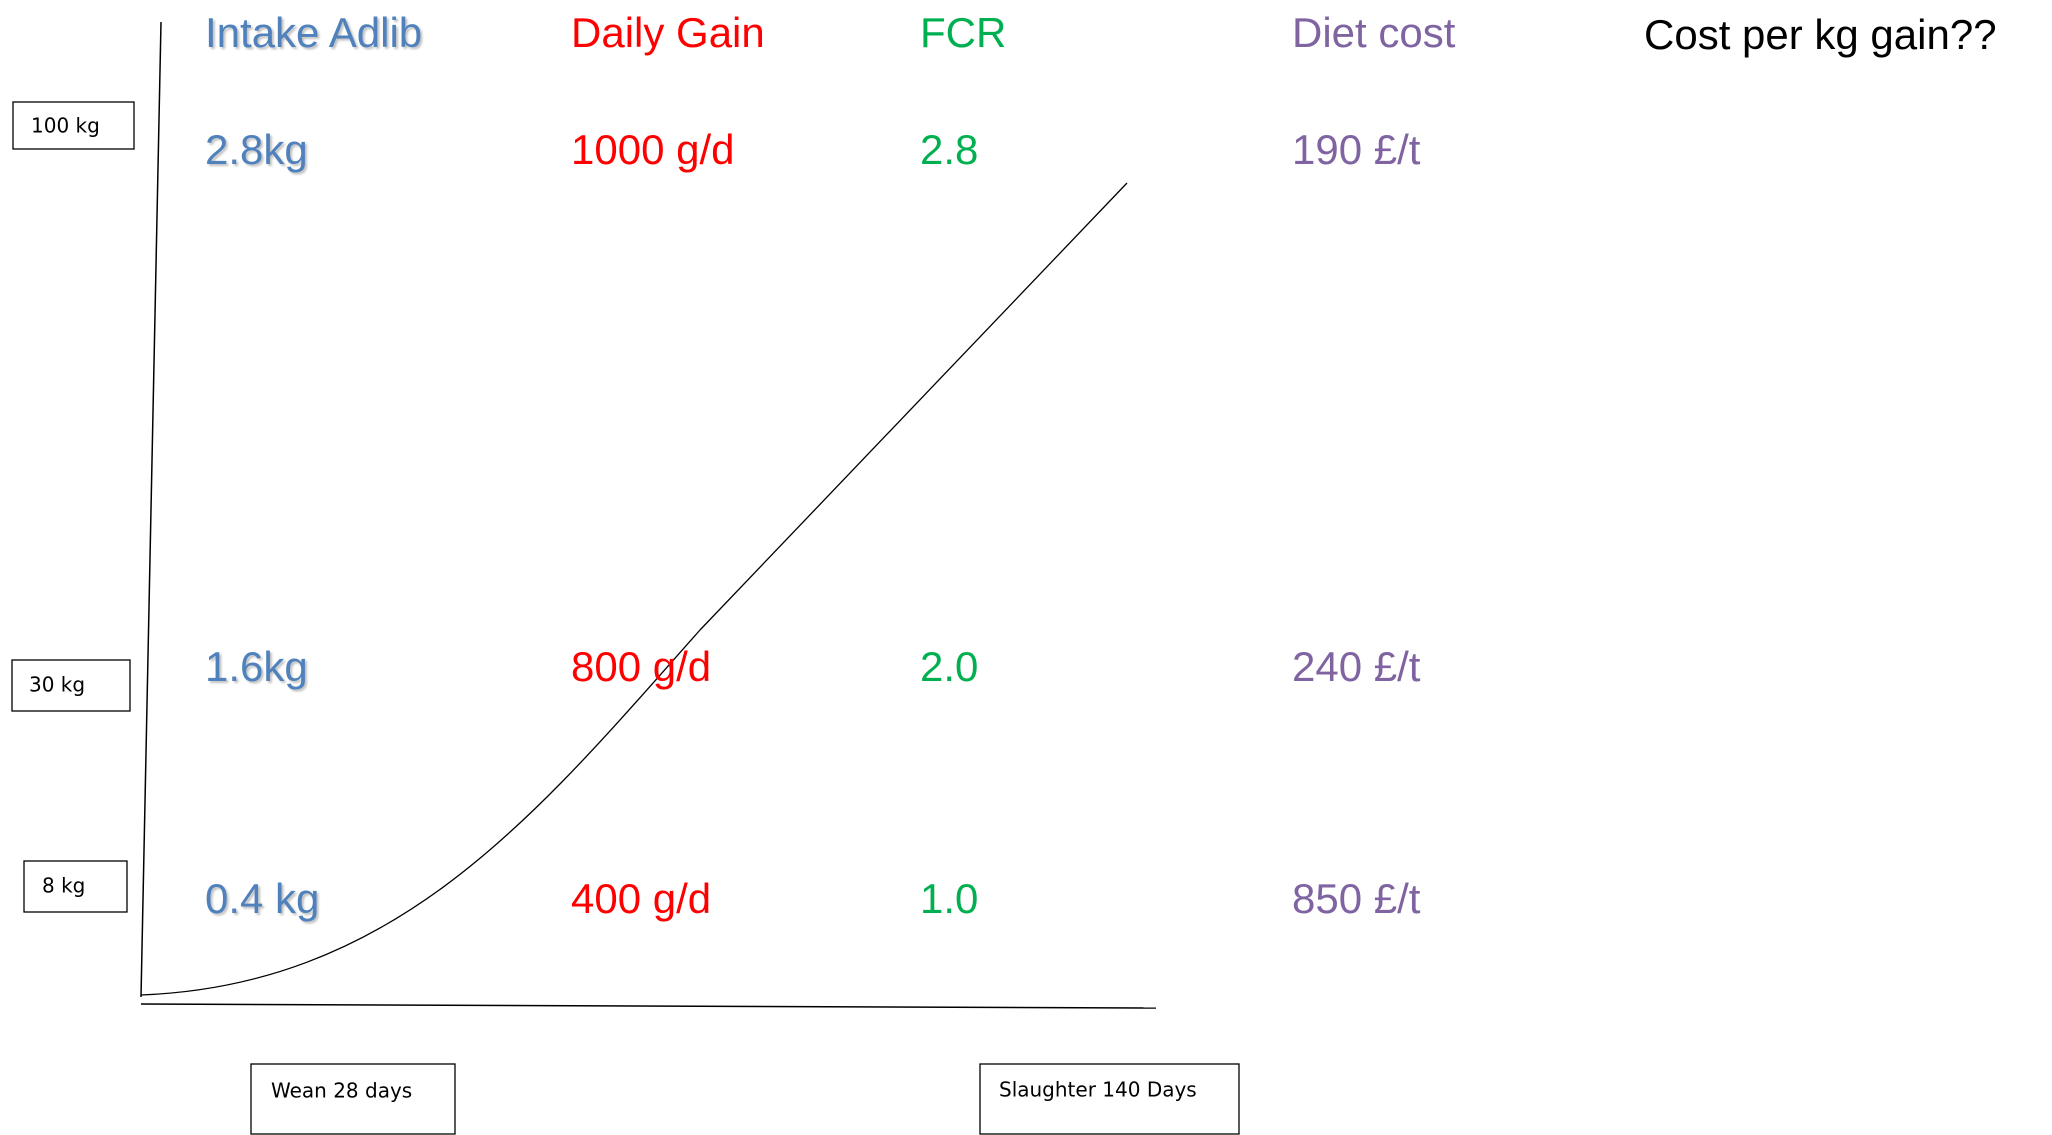 The image size is (2052, 1135). What do you see at coordinates (1356, 898) in the screenshot?
I see `cell-value: 850 £/t` at bounding box center [1356, 898].